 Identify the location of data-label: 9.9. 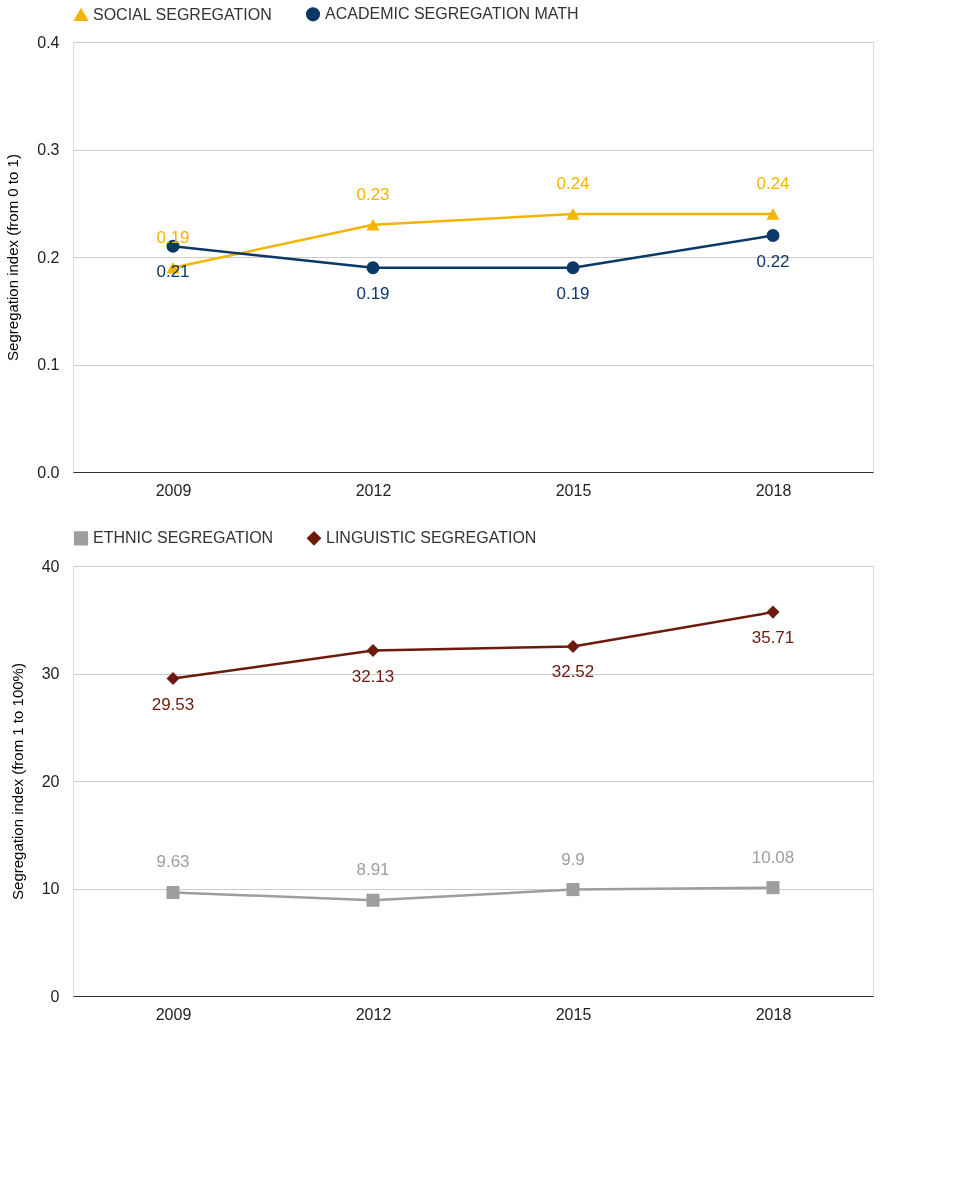
(573, 859).